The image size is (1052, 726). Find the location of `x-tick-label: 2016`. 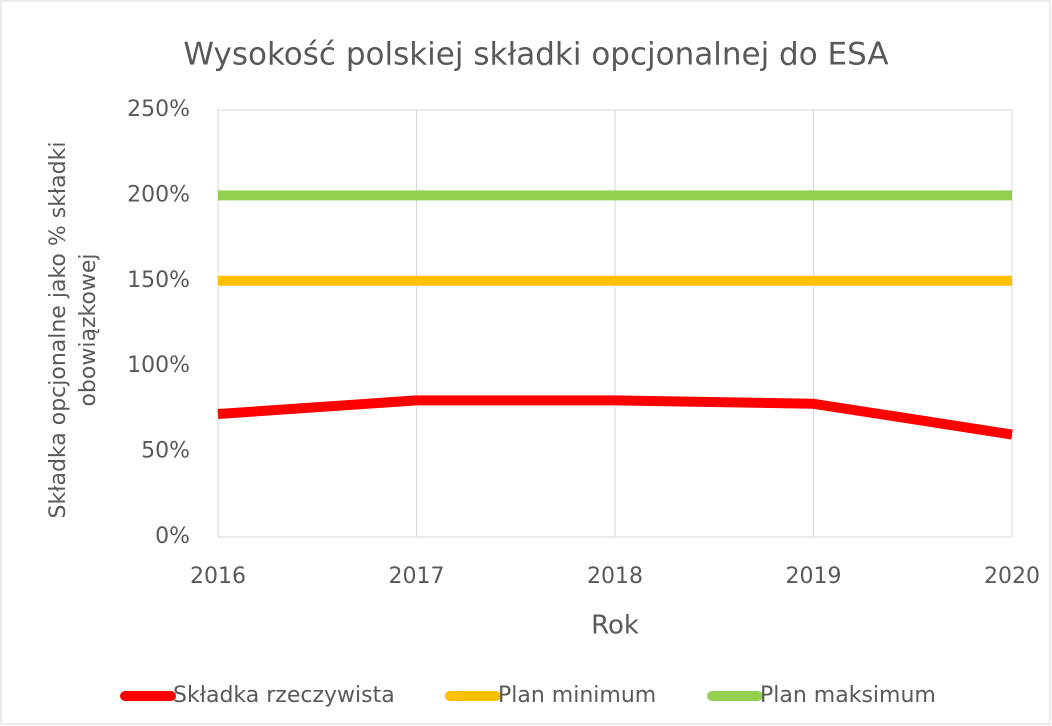

x-tick-label: 2016 is located at coordinates (218, 576).